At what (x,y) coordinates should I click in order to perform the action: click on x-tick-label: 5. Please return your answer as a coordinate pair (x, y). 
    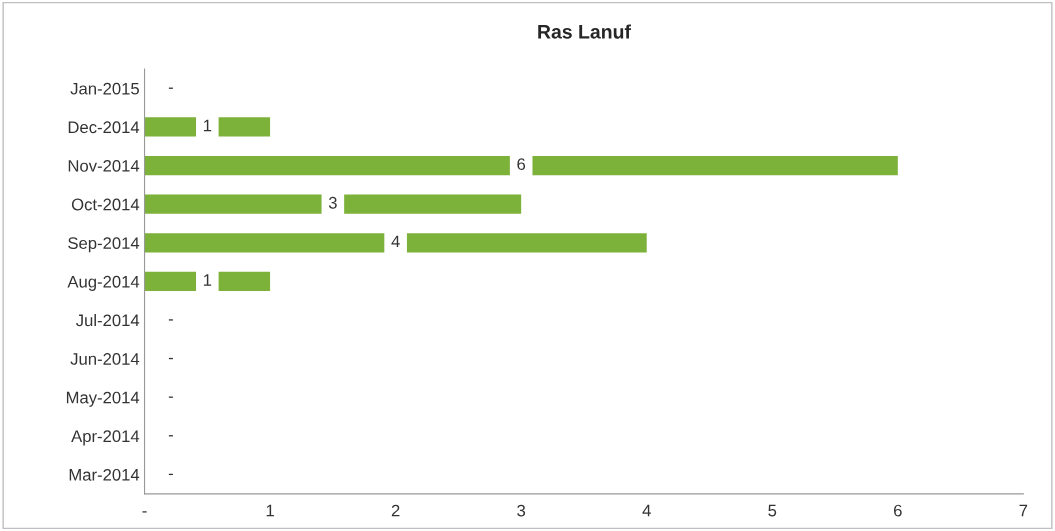
    Looking at the image, I should click on (772, 510).